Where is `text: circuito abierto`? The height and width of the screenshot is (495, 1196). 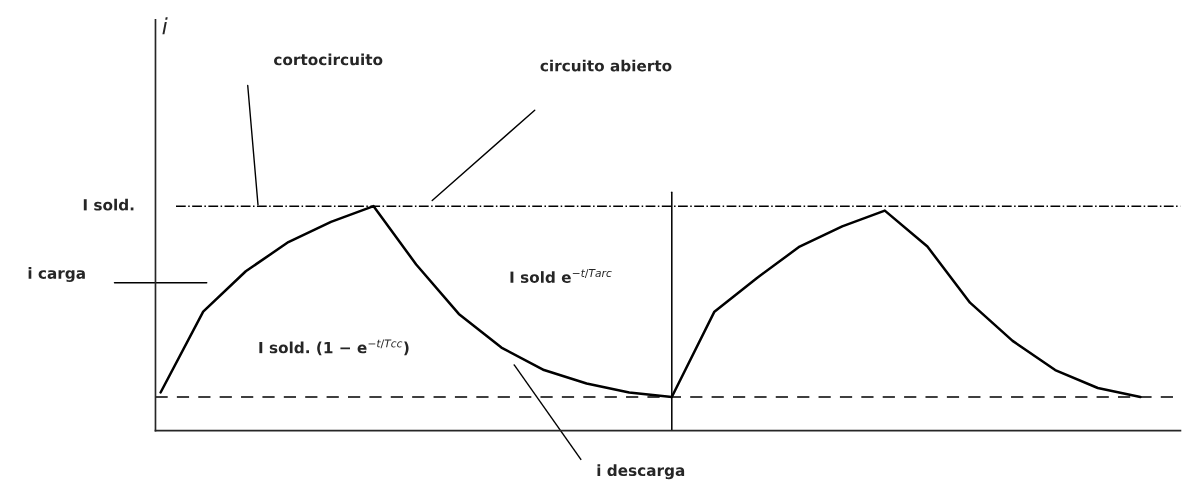 text: circuito abierto is located at coordinates (606, 65).